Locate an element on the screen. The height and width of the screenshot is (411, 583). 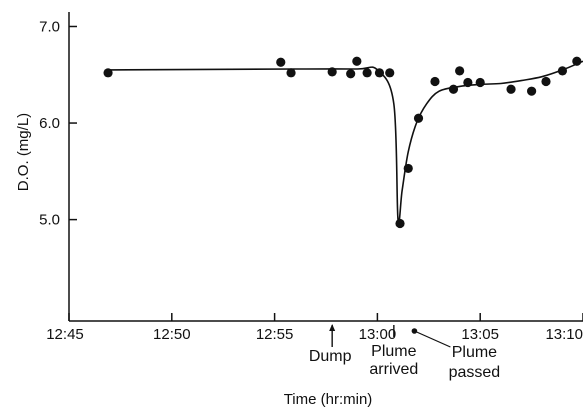
y-tick-label: 5.0 is located at coordinates (49, 220).